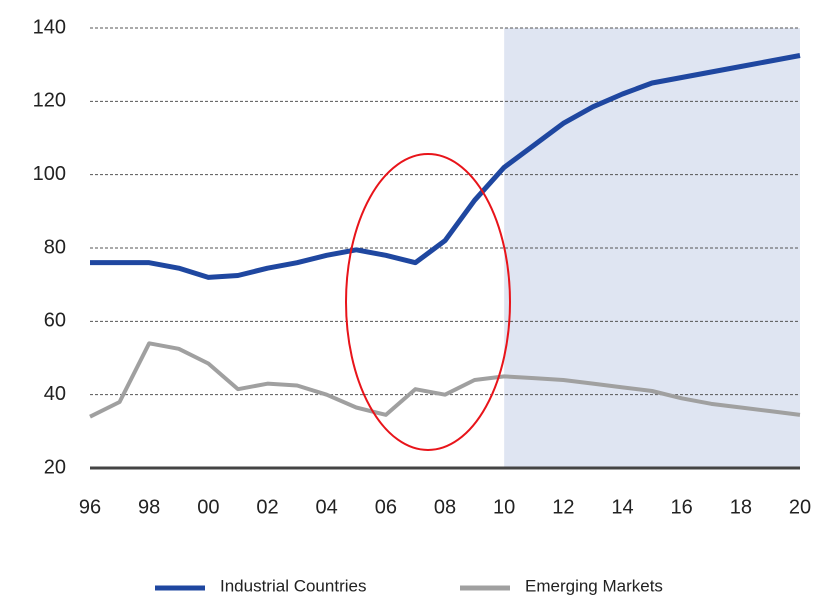 The width and height of the screenshot is (823, 605). What do you see at coordinates (428, 302) in the screenshot?
I see `highlight-ellipse` at bounding box center [428, 302].